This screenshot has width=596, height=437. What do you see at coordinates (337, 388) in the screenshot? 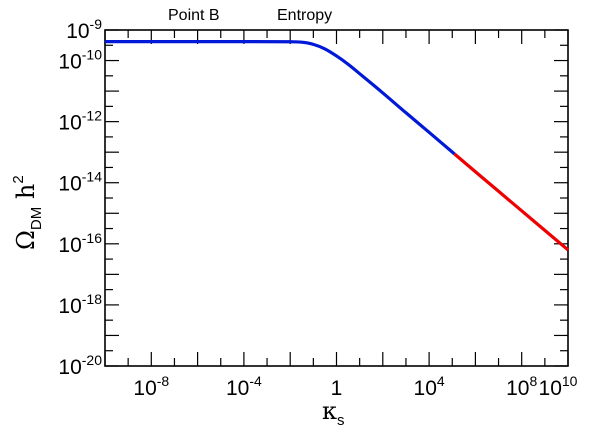
I see `x-tick-label: 1` at bounding box center [337, 388].